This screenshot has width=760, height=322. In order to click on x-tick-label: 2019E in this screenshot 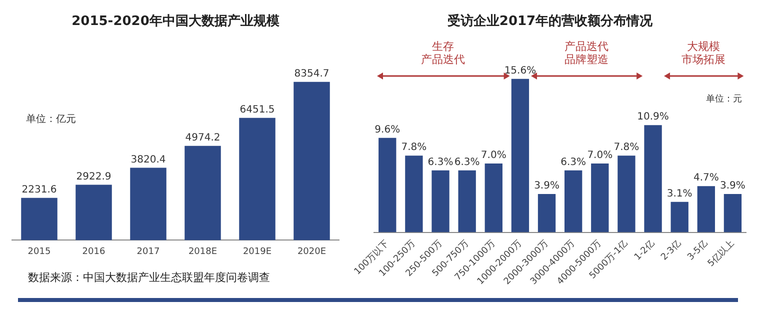, I will do `click(257, 251)`.